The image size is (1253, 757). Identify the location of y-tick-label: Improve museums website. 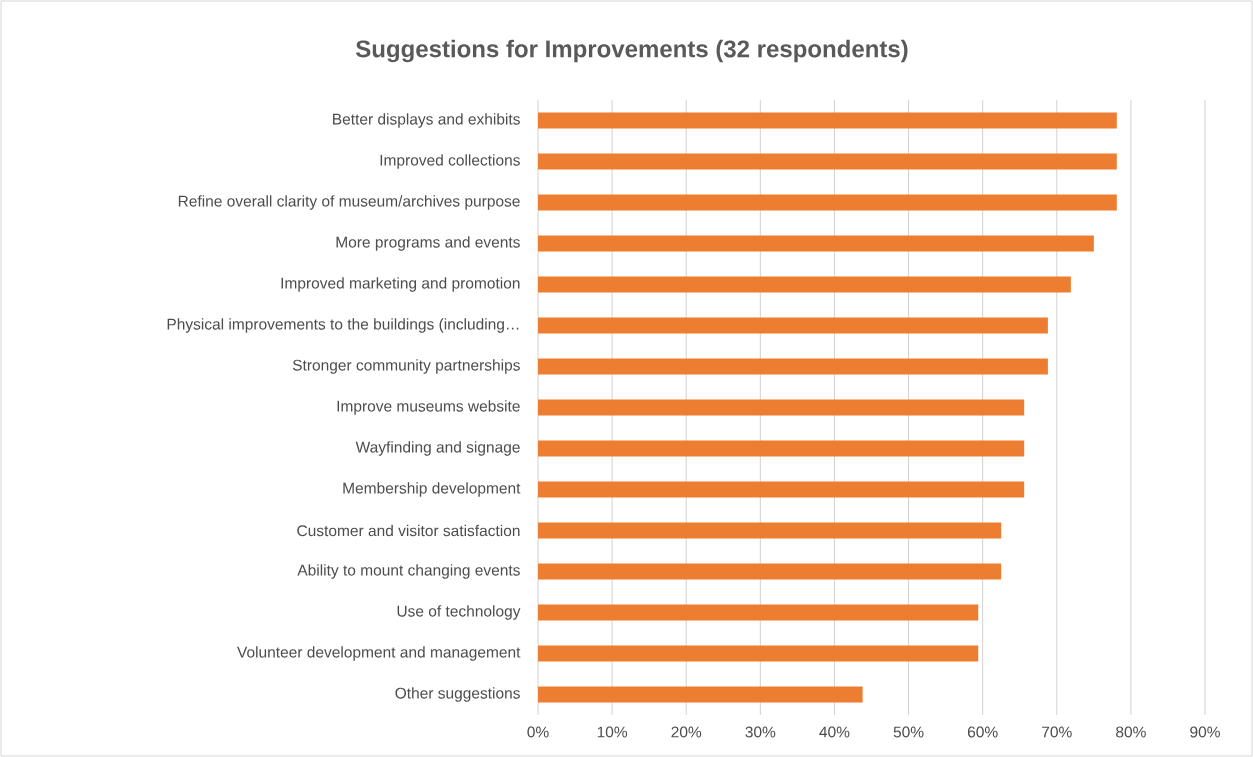
(428, 407).